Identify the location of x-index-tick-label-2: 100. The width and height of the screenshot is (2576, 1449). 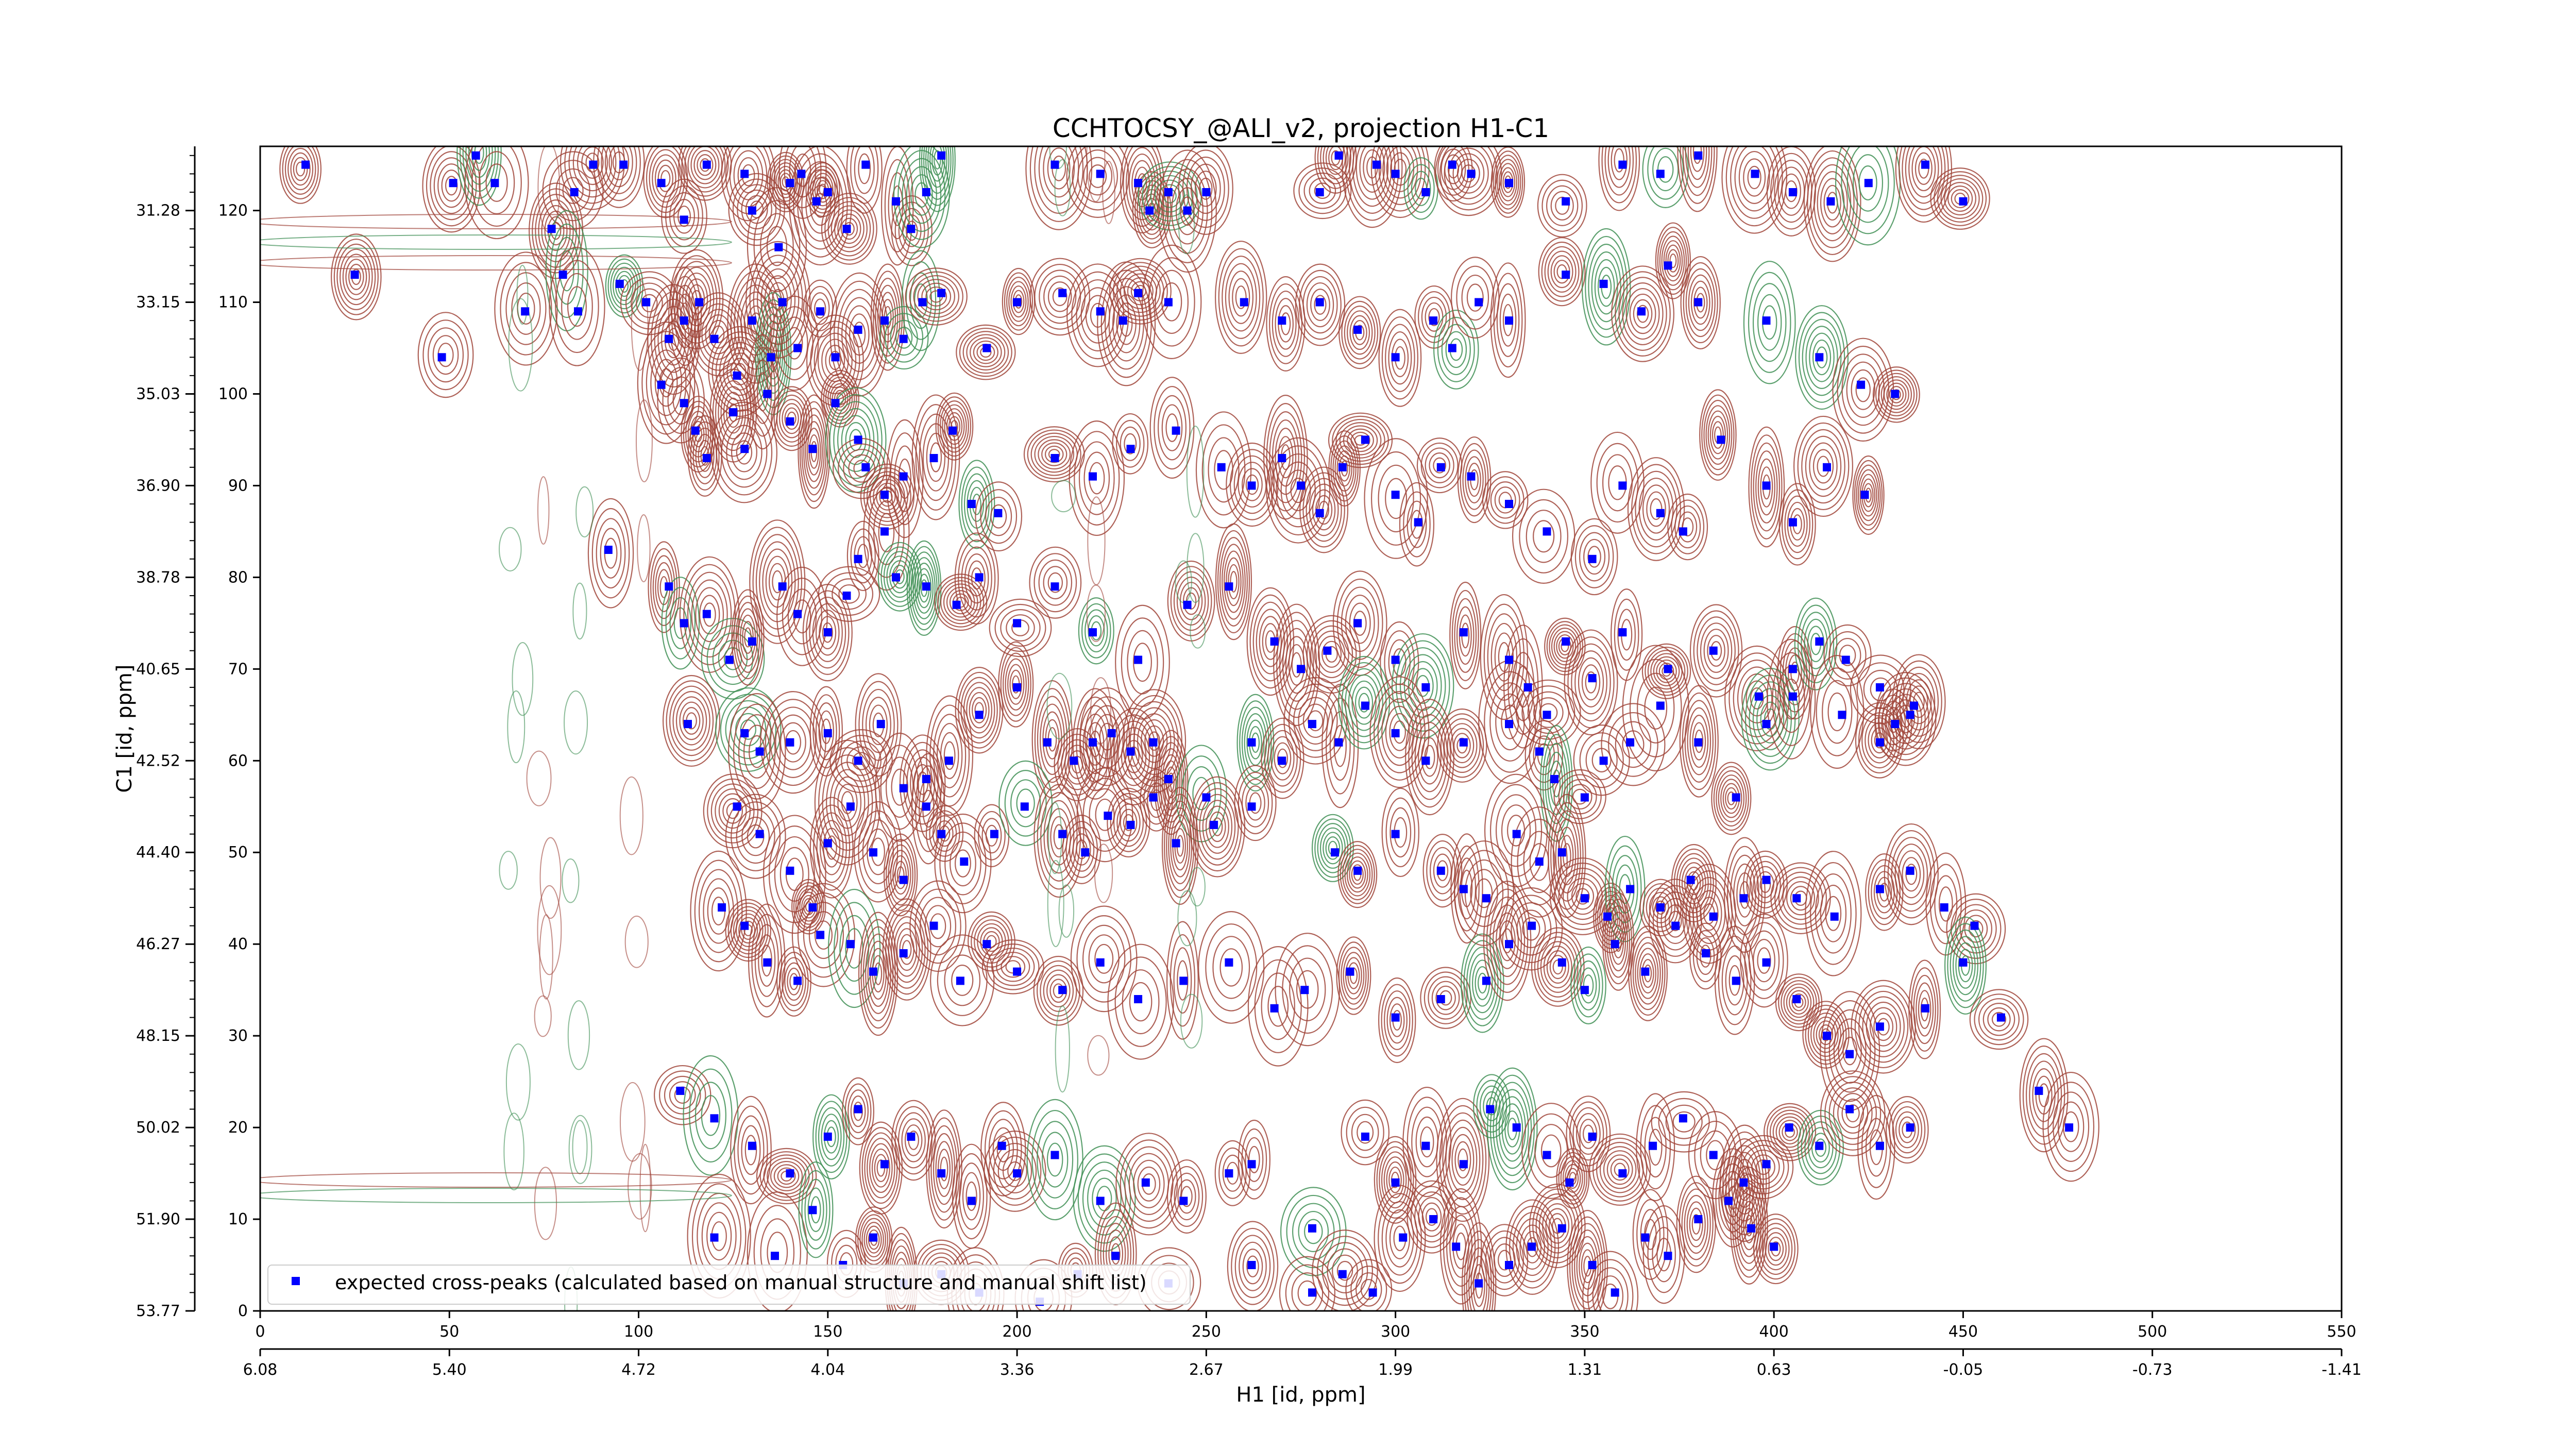
(638, 1332).